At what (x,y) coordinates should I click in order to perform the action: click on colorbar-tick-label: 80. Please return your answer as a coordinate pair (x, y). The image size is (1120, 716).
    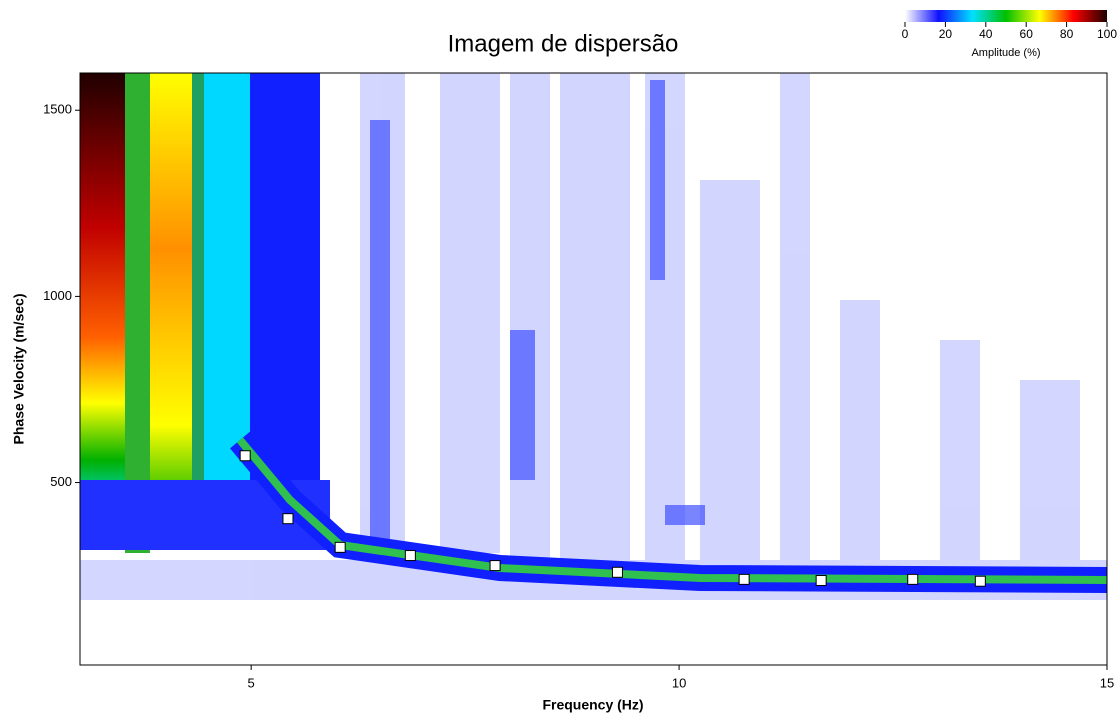
    Looking at the image, I should click on (1067, 34).